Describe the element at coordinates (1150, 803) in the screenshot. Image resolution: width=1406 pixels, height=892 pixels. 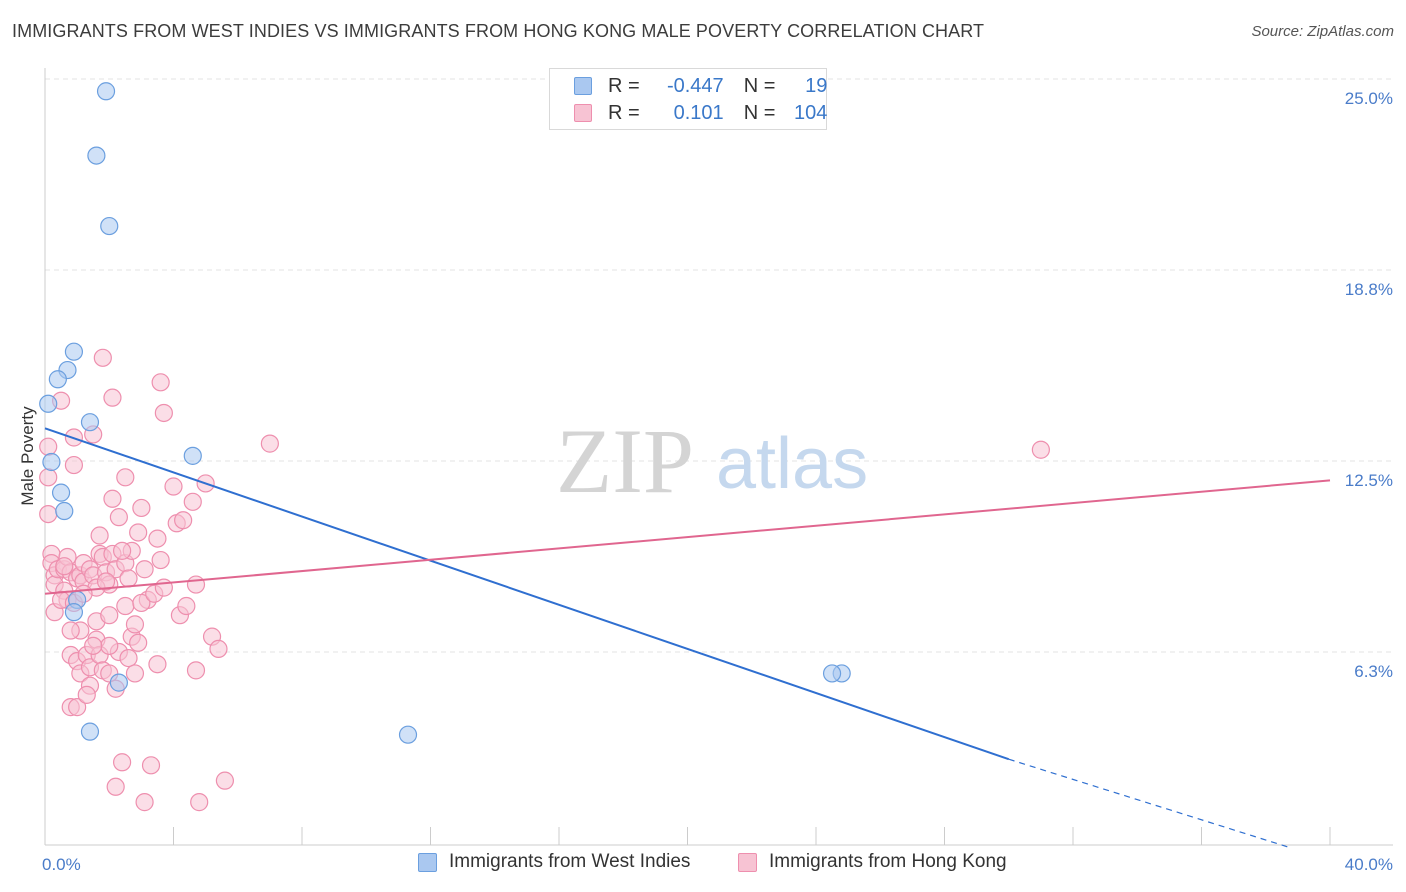
I see `west-indies-trend-extension` at that location.